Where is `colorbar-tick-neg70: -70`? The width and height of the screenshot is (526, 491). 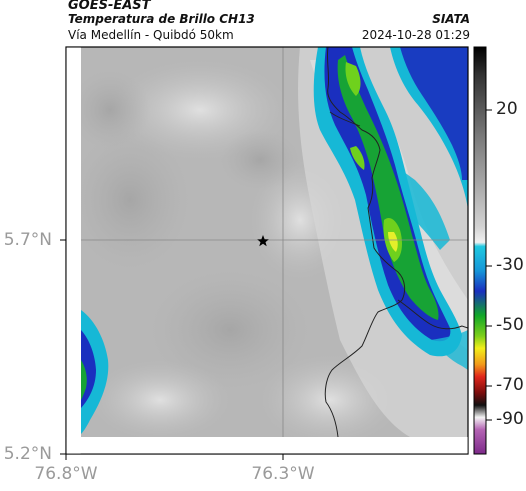
colorbar-tick-neg70: -70 is located at coordinates (510, 385).